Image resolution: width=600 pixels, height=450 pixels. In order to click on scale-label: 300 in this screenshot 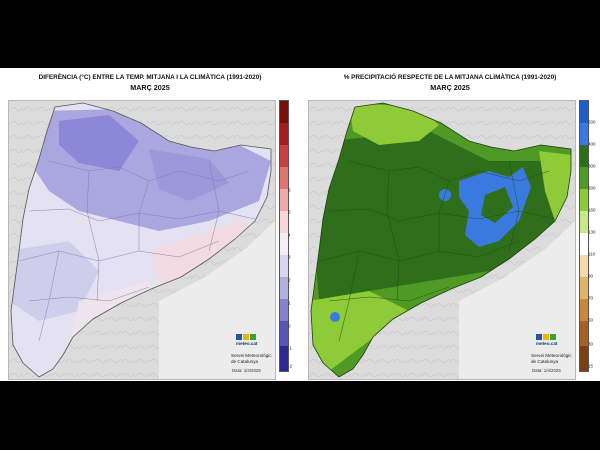, I will do `click(592, 166)`.